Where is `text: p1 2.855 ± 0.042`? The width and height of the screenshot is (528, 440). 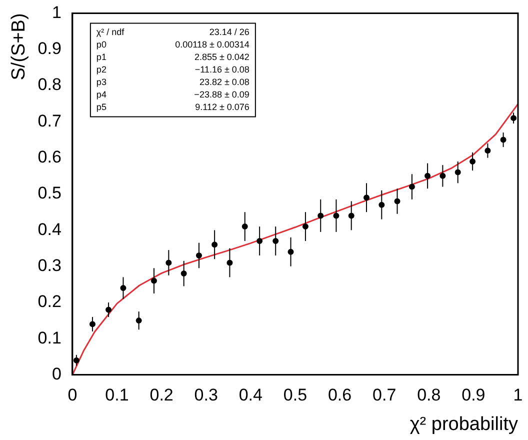 text: p1 2.855 ± 0.042 is located at coordinates (173, 57).